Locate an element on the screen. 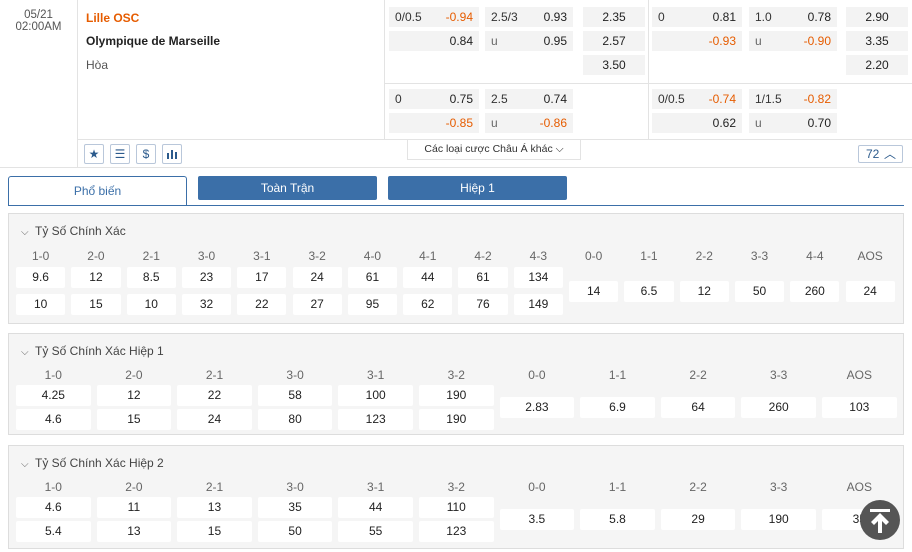  list-icon: ☰ is located at coordinates (120, 154).